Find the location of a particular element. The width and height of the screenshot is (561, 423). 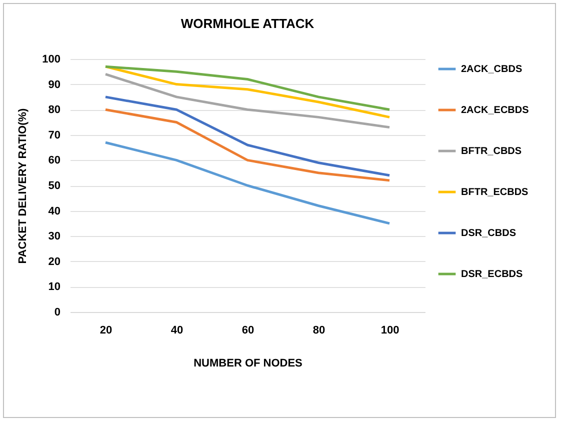

y-tick-label: 90 is located at coordinates (54, 84).